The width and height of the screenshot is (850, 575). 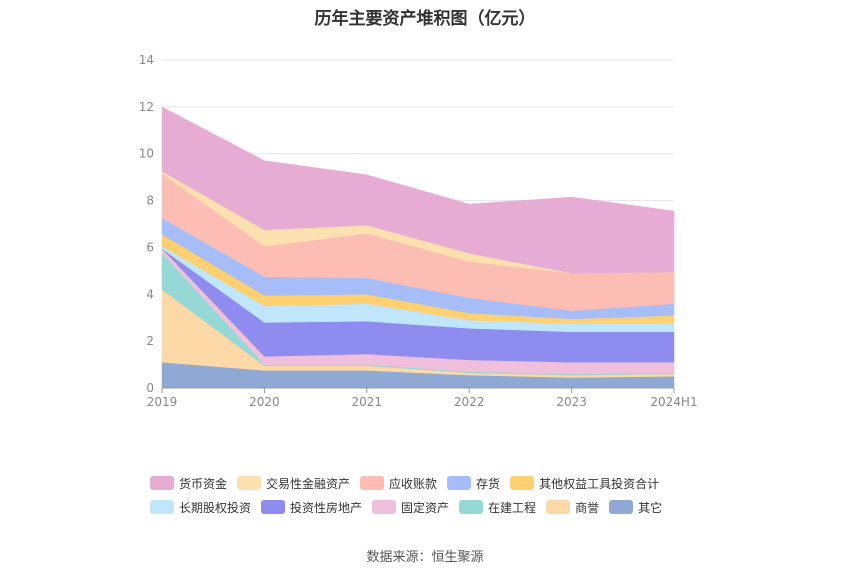 I want to click on legend-label: 在建工程, so click(x=512, y=507).